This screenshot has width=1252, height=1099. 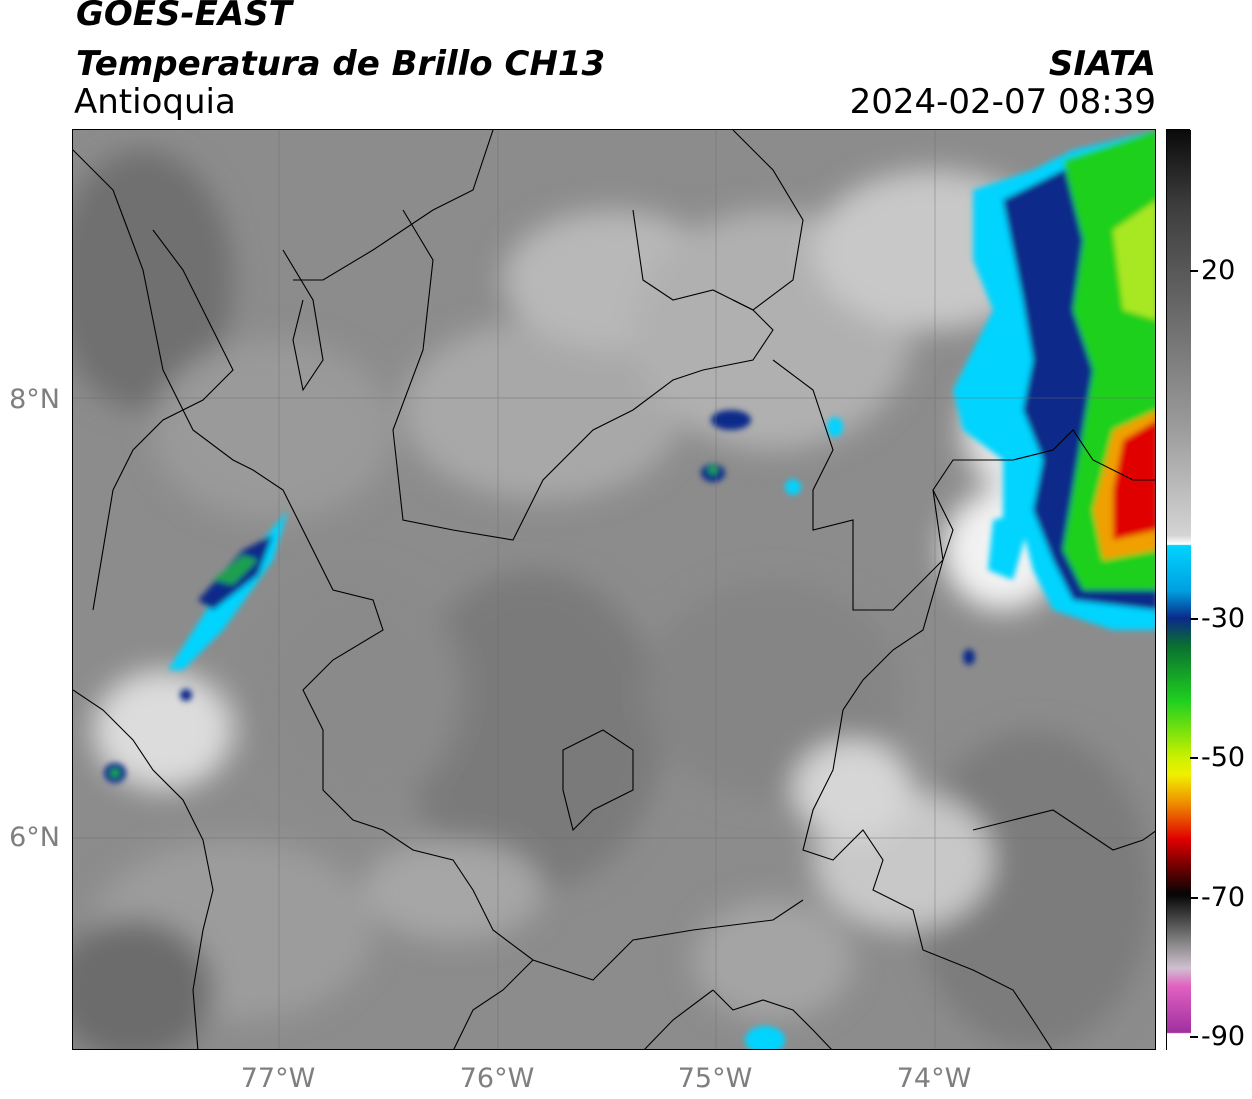 I want to click on cbar-tick-m50, so click(x=1194, y=758).